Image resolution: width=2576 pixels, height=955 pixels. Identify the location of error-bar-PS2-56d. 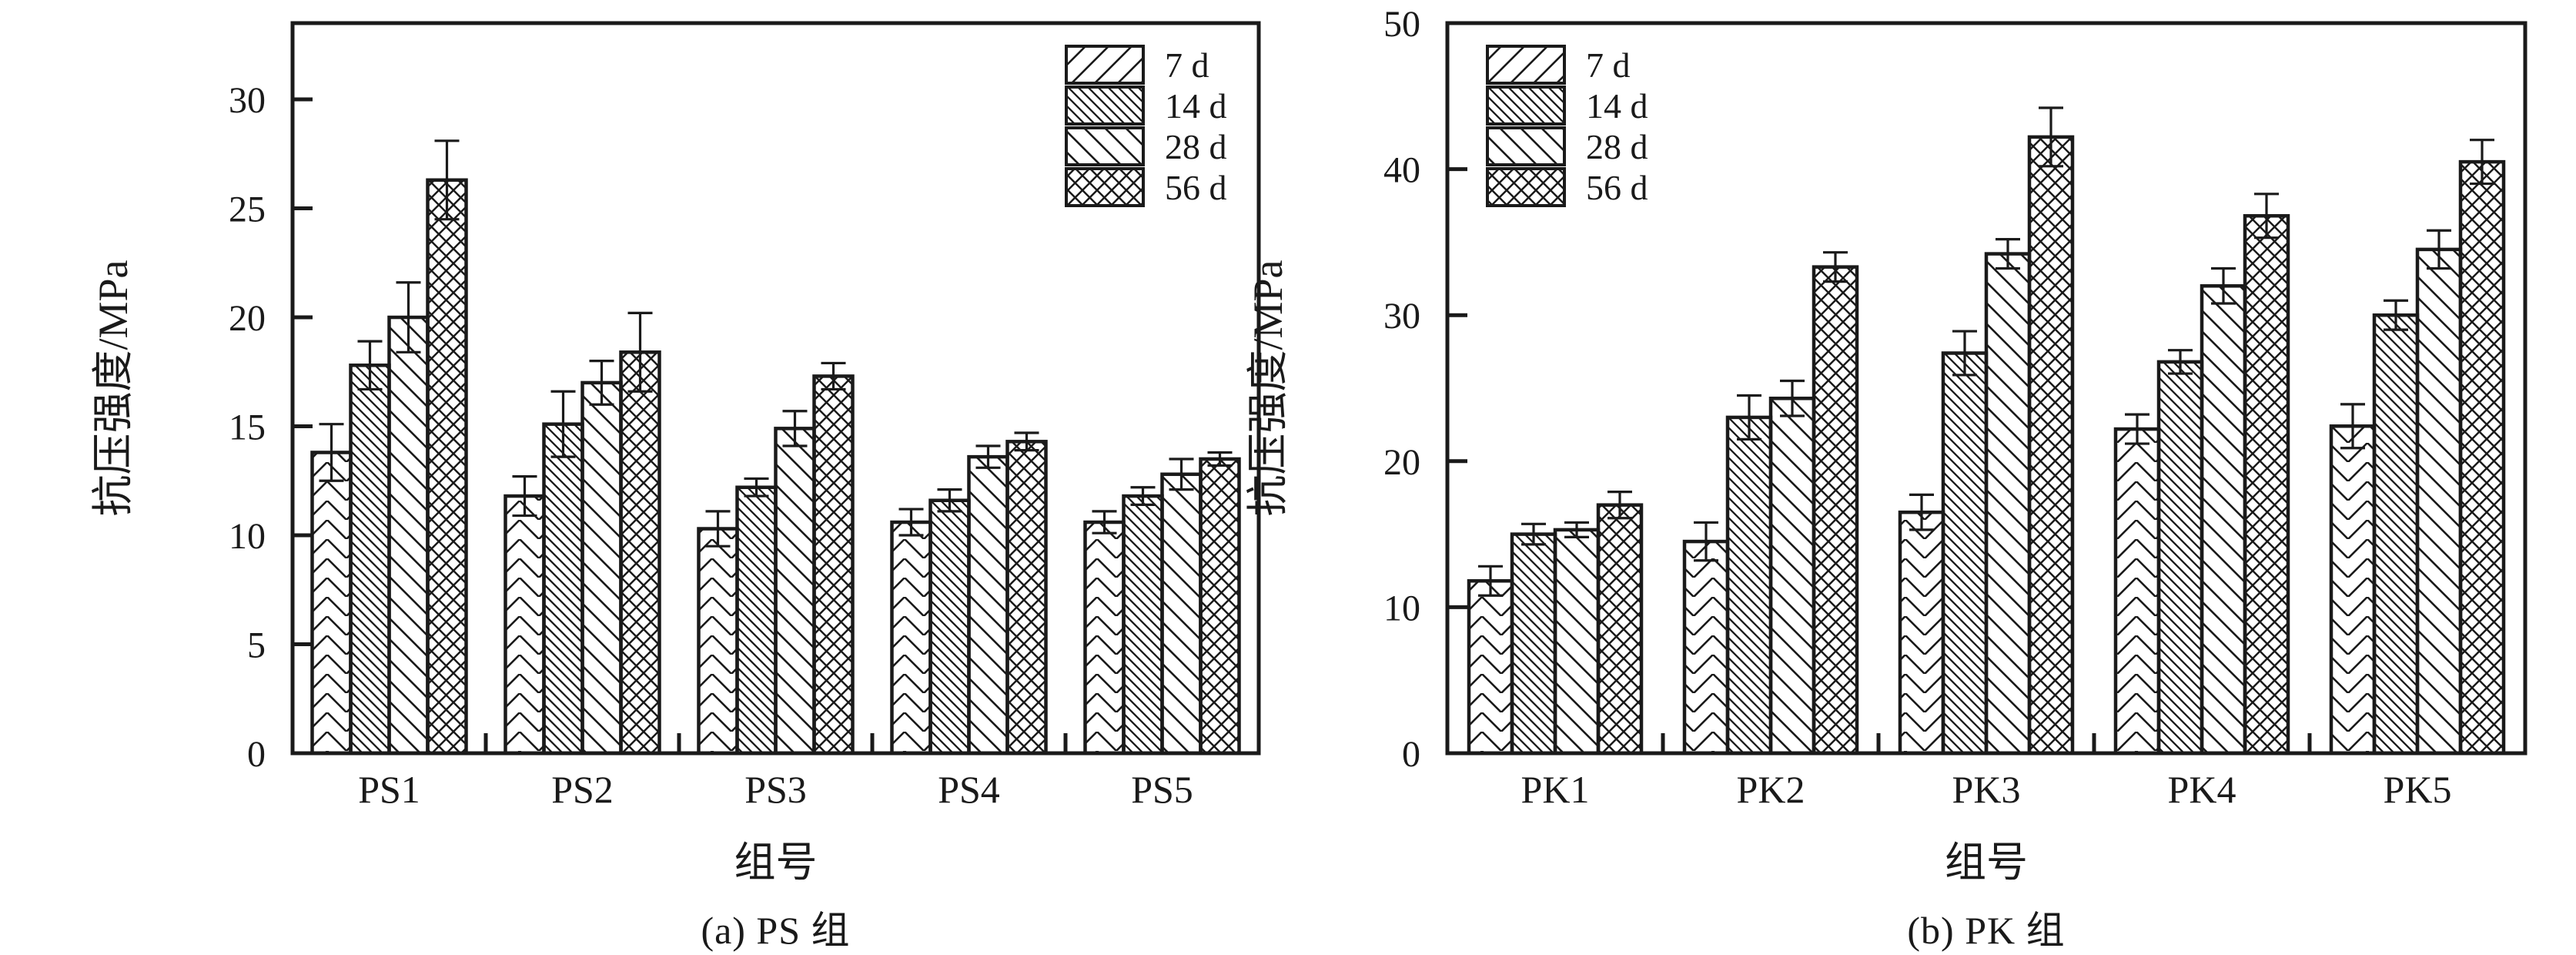
(640, 352).